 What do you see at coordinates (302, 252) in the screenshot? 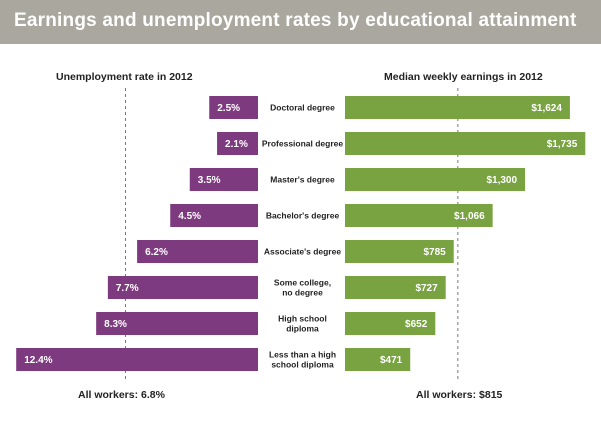
I see `category-label: Associate's degree` at bounding box center [302, 252].